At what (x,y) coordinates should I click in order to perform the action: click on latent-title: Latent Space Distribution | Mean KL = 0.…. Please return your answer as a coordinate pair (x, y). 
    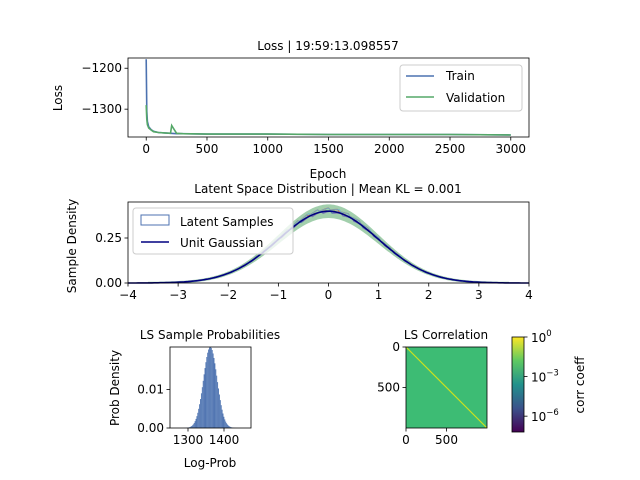
    Looking at the image, I should click on (327, 189).